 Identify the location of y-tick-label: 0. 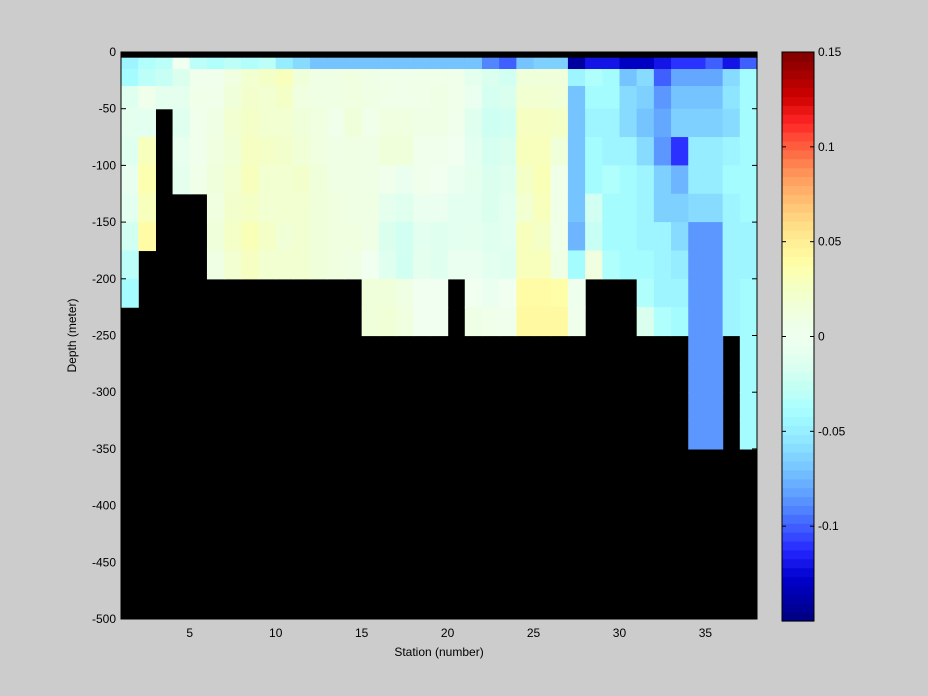
(112, 52).